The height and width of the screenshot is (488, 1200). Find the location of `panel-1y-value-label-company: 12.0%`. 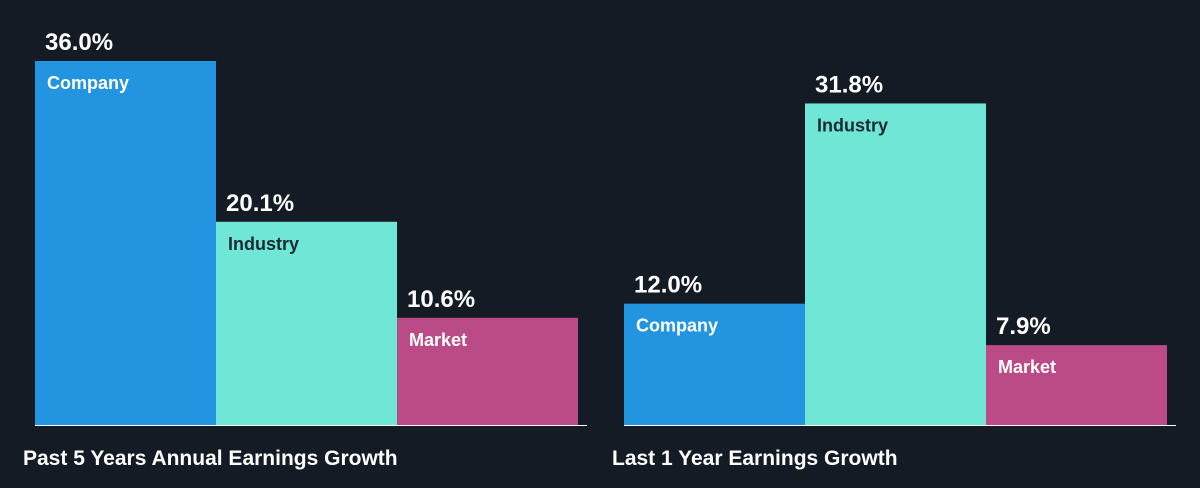

panel-1y-value-label-company: 12.0% is located at coordinates (668, 285).